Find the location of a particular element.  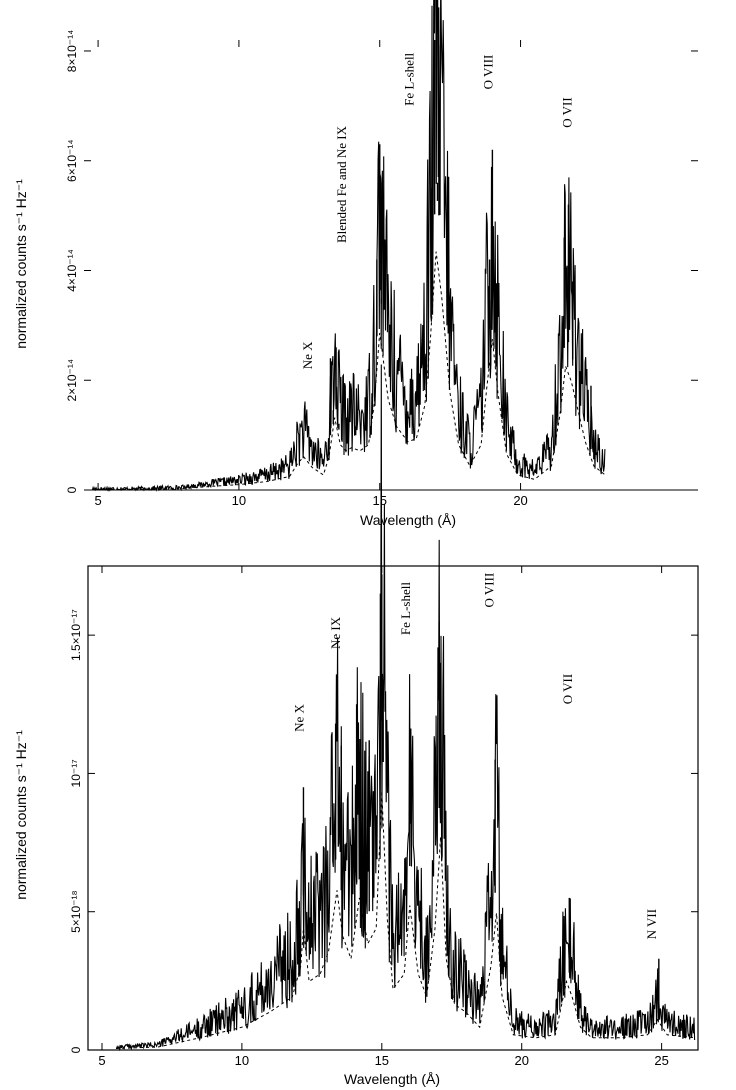

y-tick-label: 4×10⁻¹⁴ is located at coordinates (72, 270).